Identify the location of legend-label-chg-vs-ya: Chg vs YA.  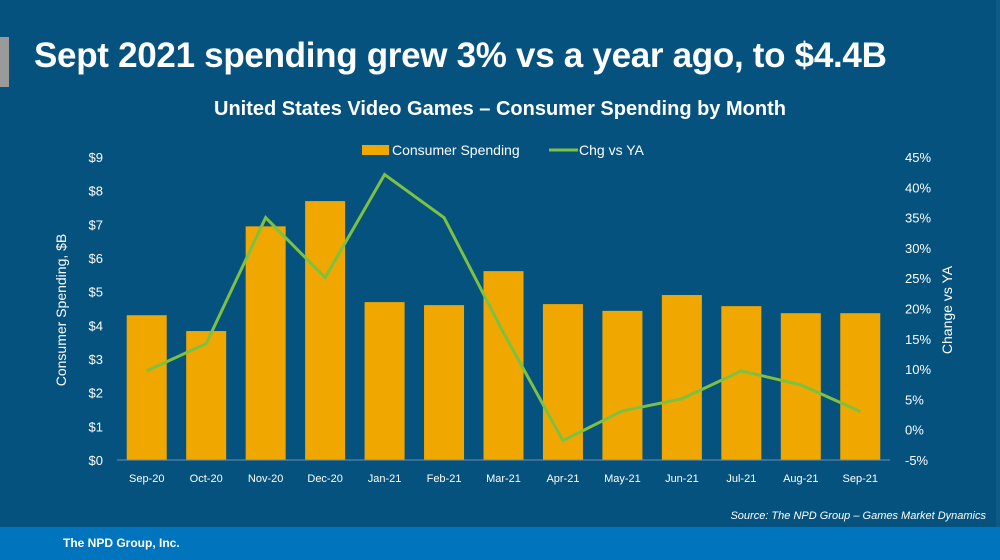
(612, 150).